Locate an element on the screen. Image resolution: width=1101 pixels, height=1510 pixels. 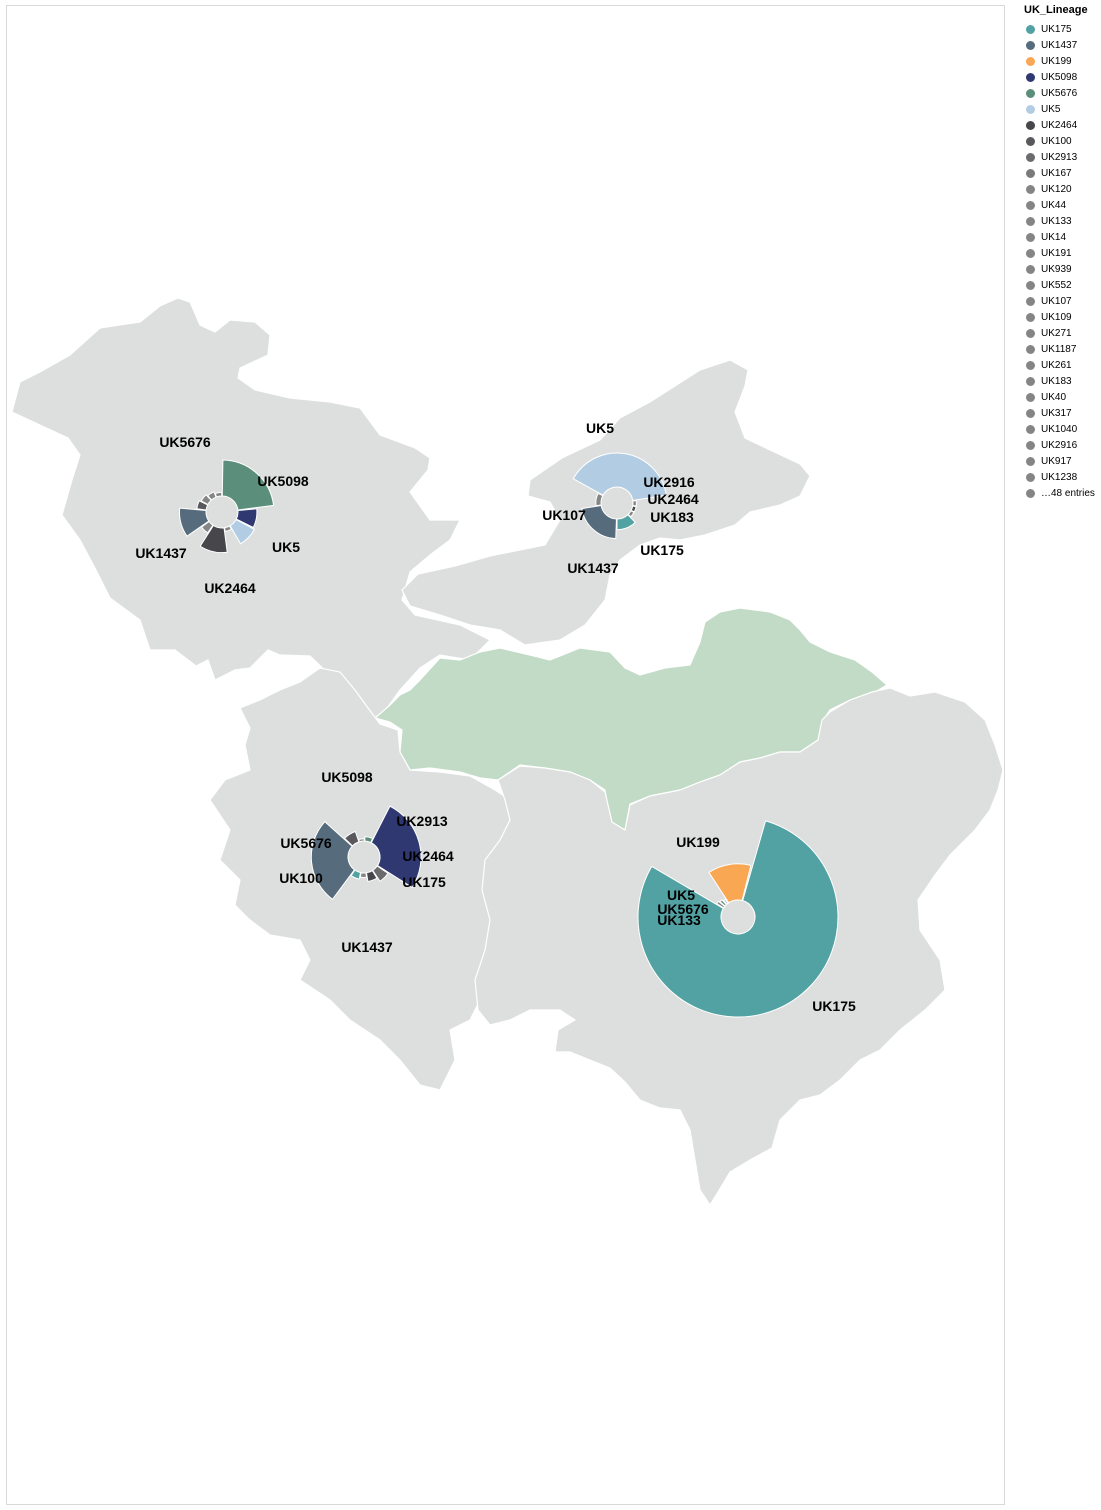
legend-item: UK109 is located at coordinates (1062, 317).